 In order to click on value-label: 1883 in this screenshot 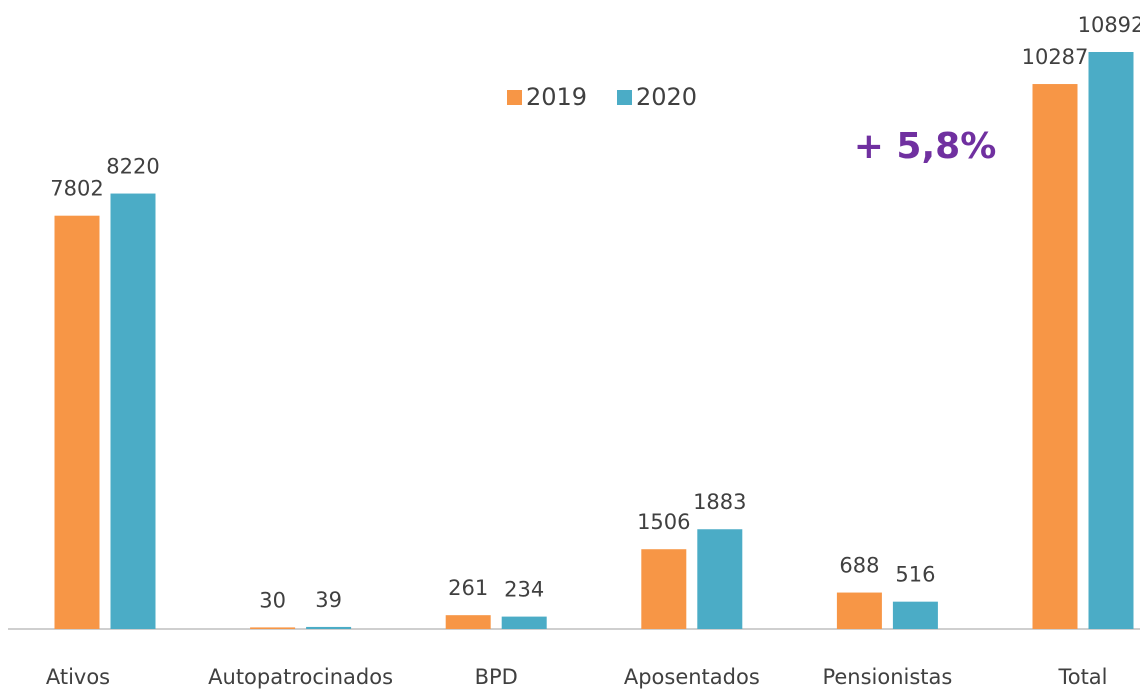, I will do `click(719, 502)`.